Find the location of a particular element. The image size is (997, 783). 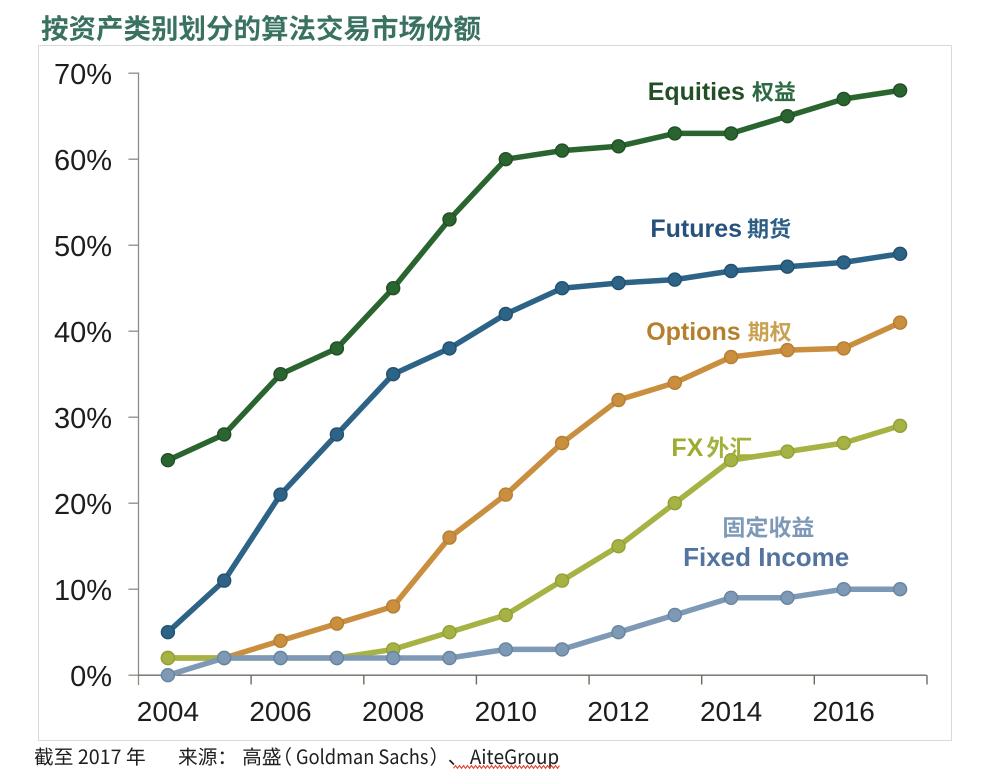

svg-text: 40% is located at coordinates (83, 333).